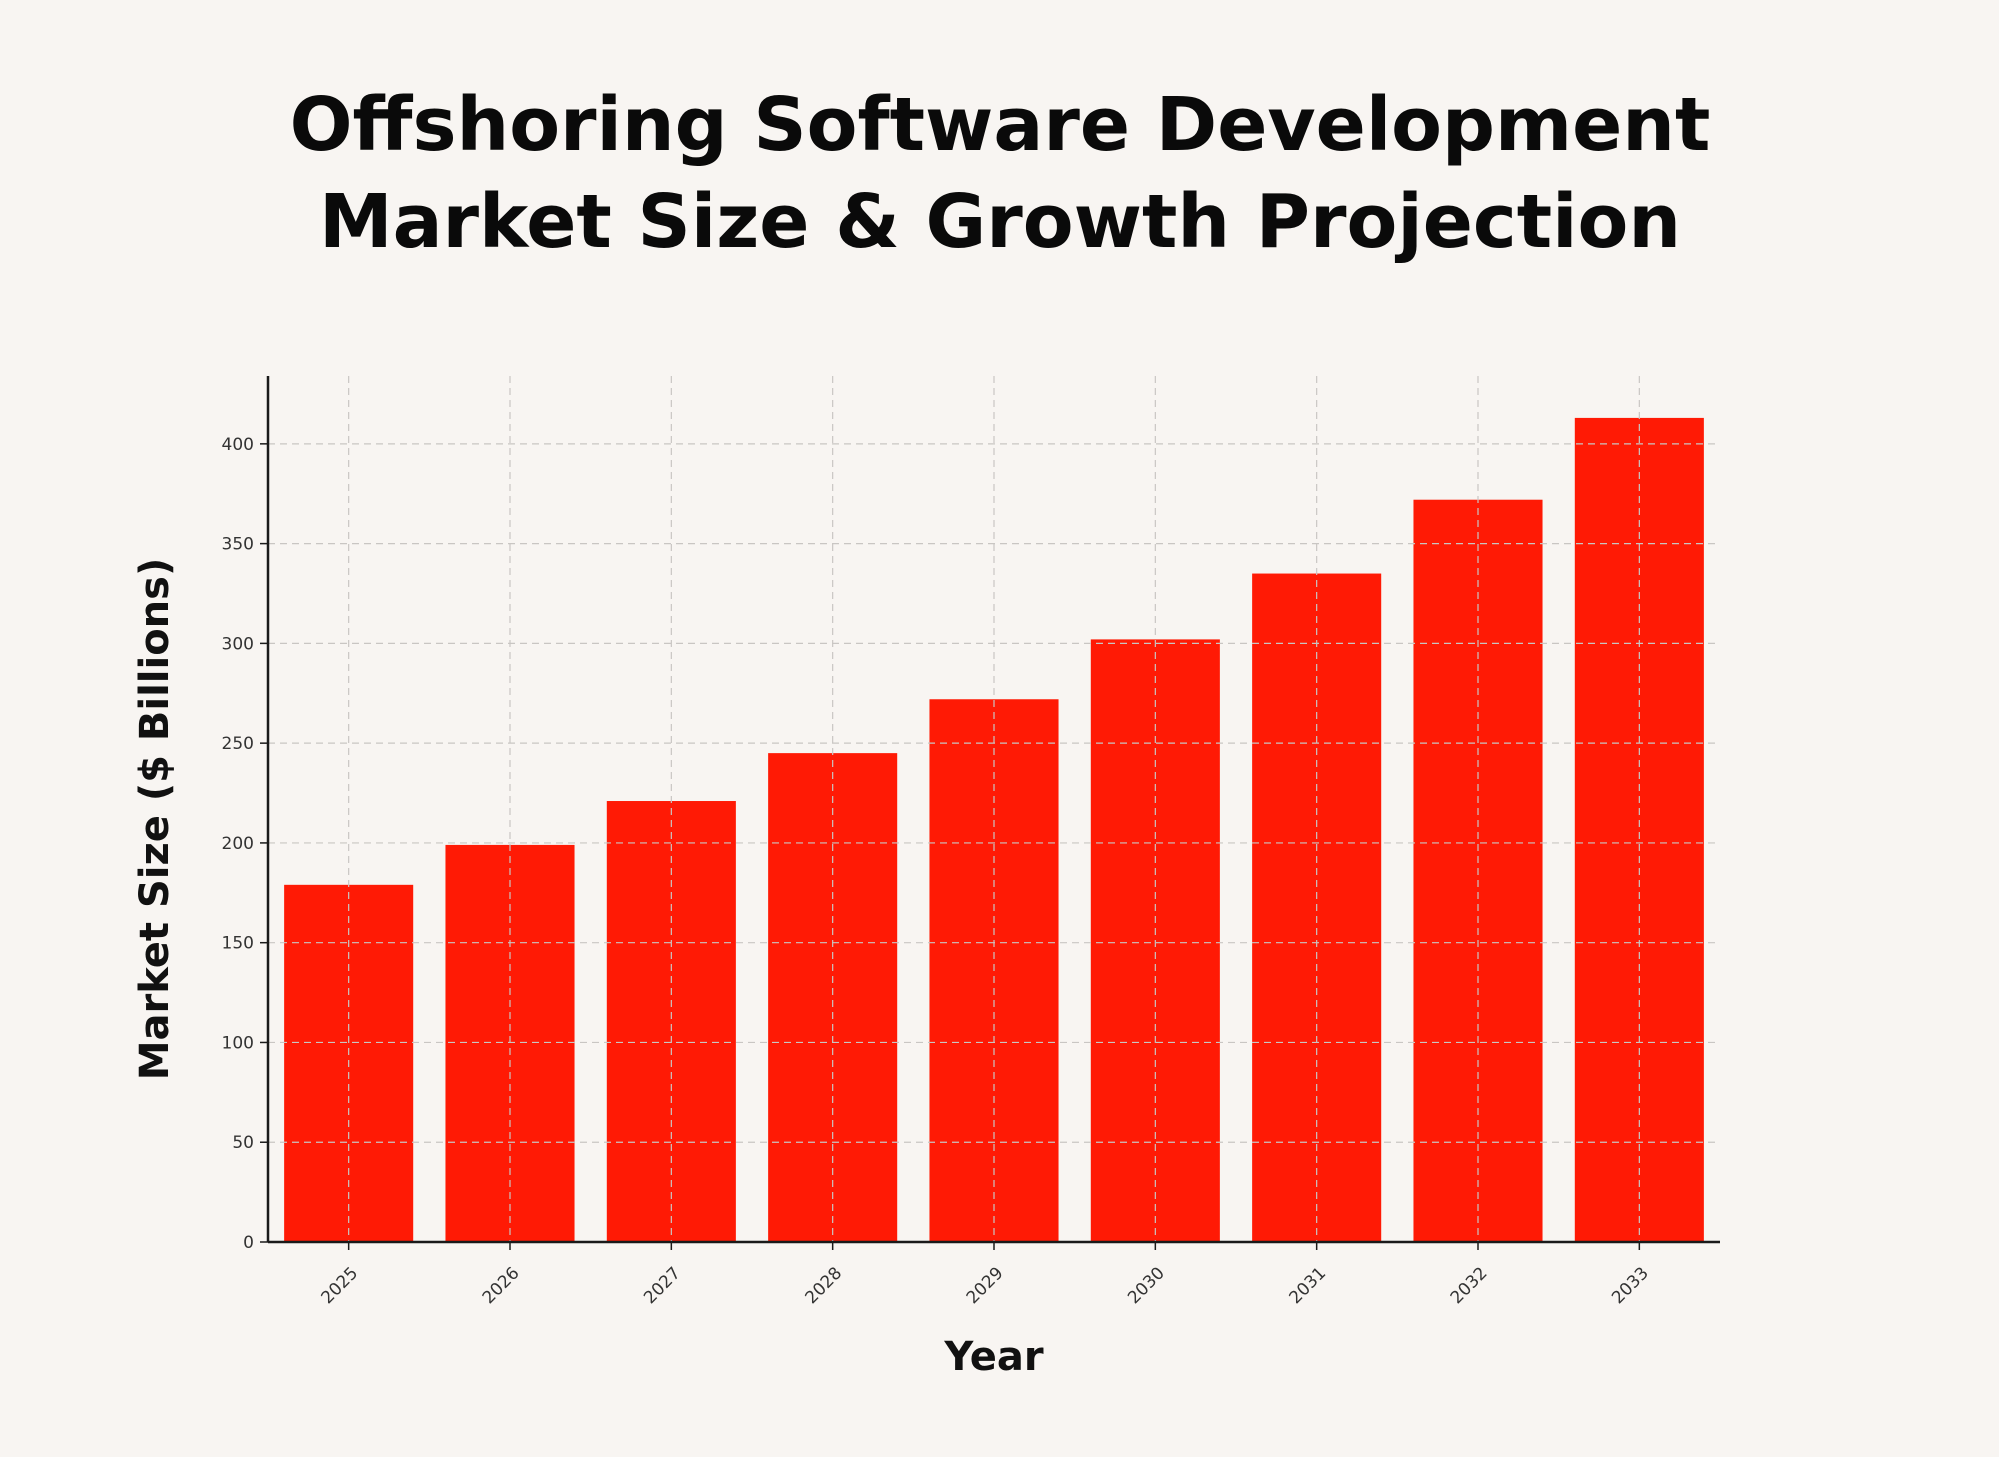 This screenshot has width=1999, height=1457. I want to click on x-axis-ticks: 2025 2026 2027 2028 2029 2030 2031 2032 2033, so click(985, 1275).